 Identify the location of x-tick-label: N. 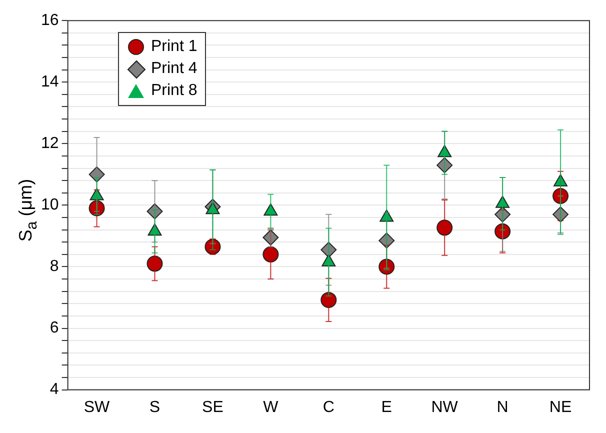
(502, 407).